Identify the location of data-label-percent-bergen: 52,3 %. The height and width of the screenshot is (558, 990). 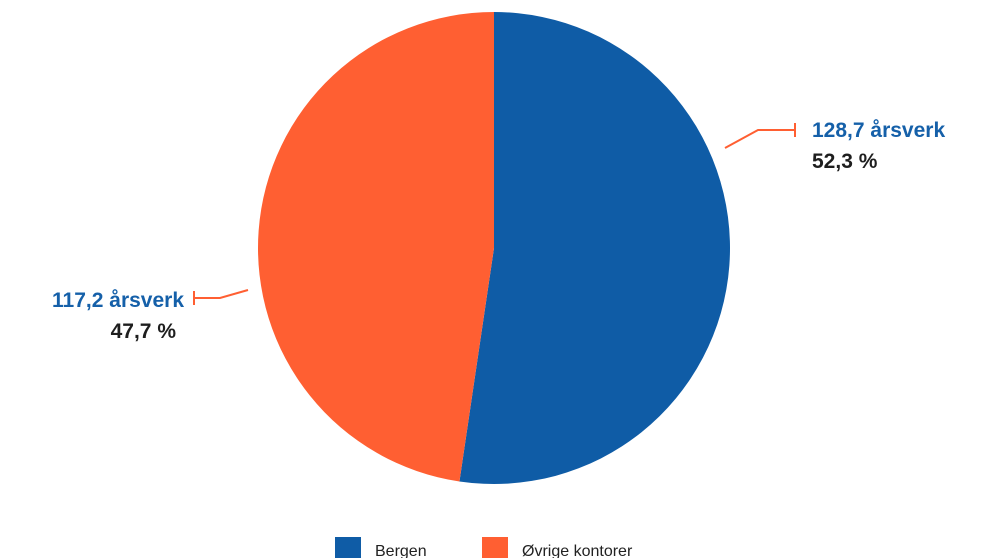
(845, 161).